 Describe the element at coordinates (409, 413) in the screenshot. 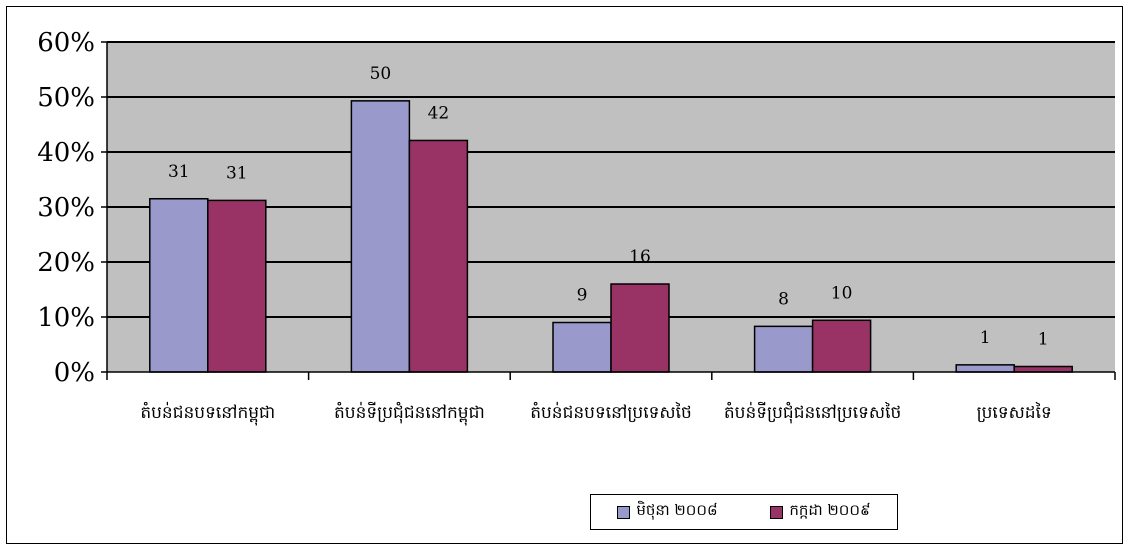

I see `category-label: តំបន់ទីប្រជុំជននៅកម្ពុជា` at that location.